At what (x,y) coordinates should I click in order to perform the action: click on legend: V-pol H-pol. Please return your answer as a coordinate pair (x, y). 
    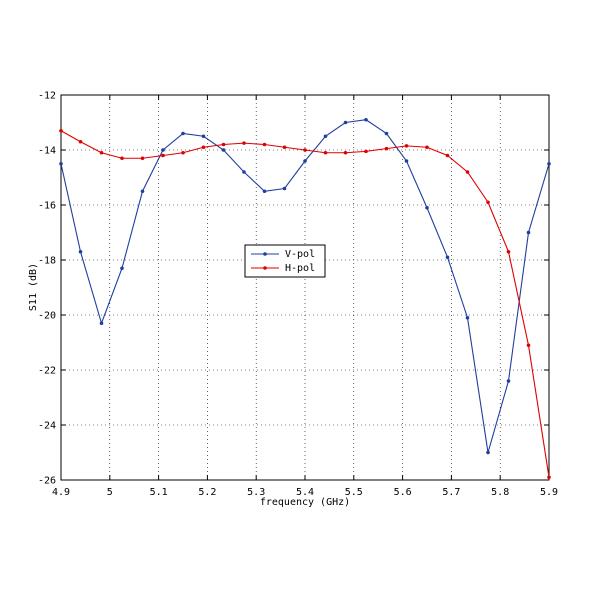
    Looking at the image, I should click on (285, 261).